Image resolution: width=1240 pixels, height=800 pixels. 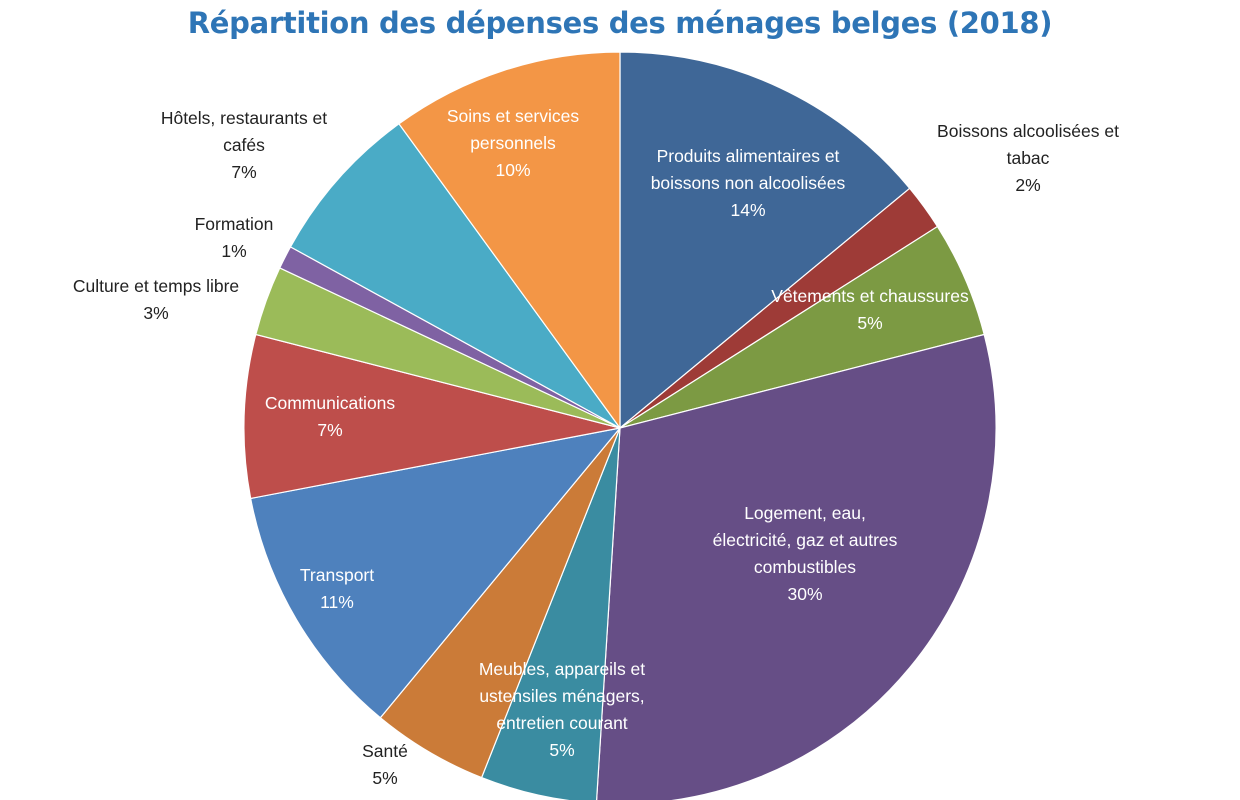 What do you see at coordinates (1028, 131) in the screenshot?
I see `slice-name-label: Boissons alcoolisées et` at bounding box center [1028, 131].